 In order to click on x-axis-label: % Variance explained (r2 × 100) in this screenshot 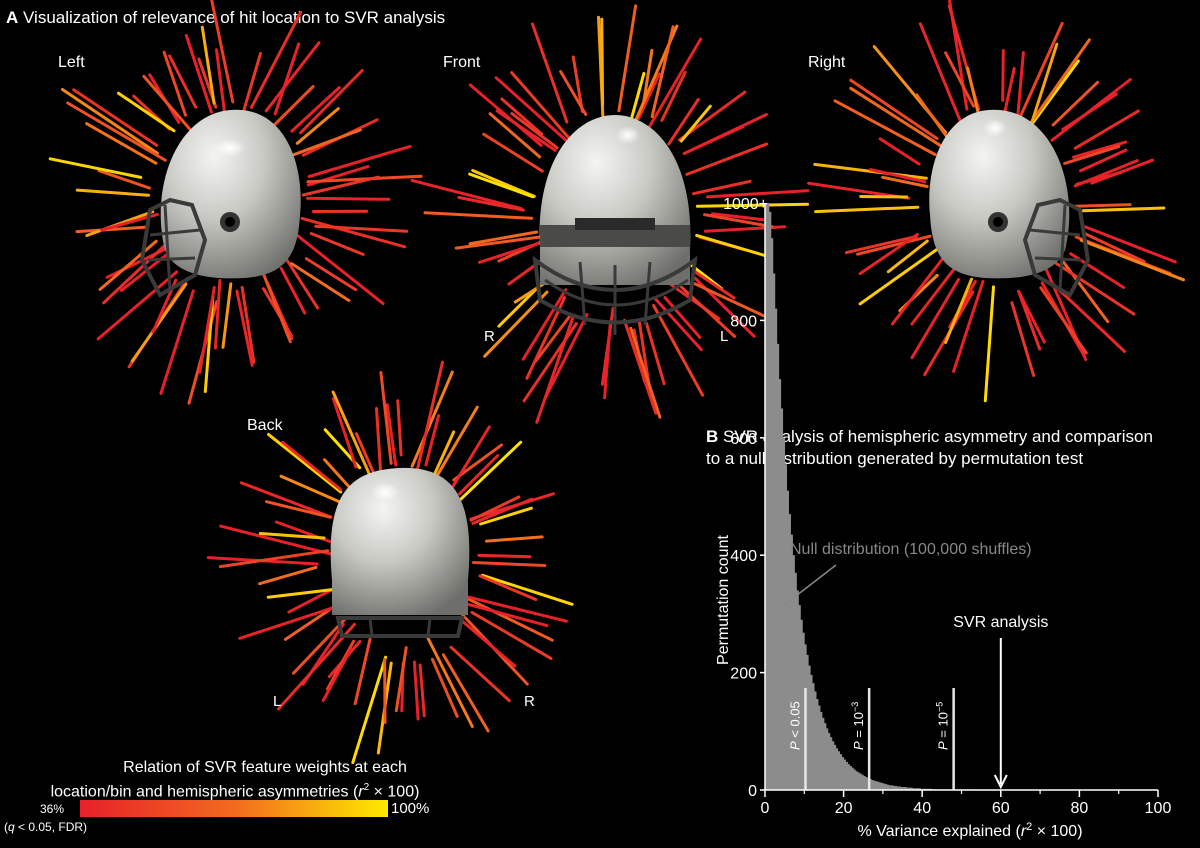, I will do `click(969, 830)`.